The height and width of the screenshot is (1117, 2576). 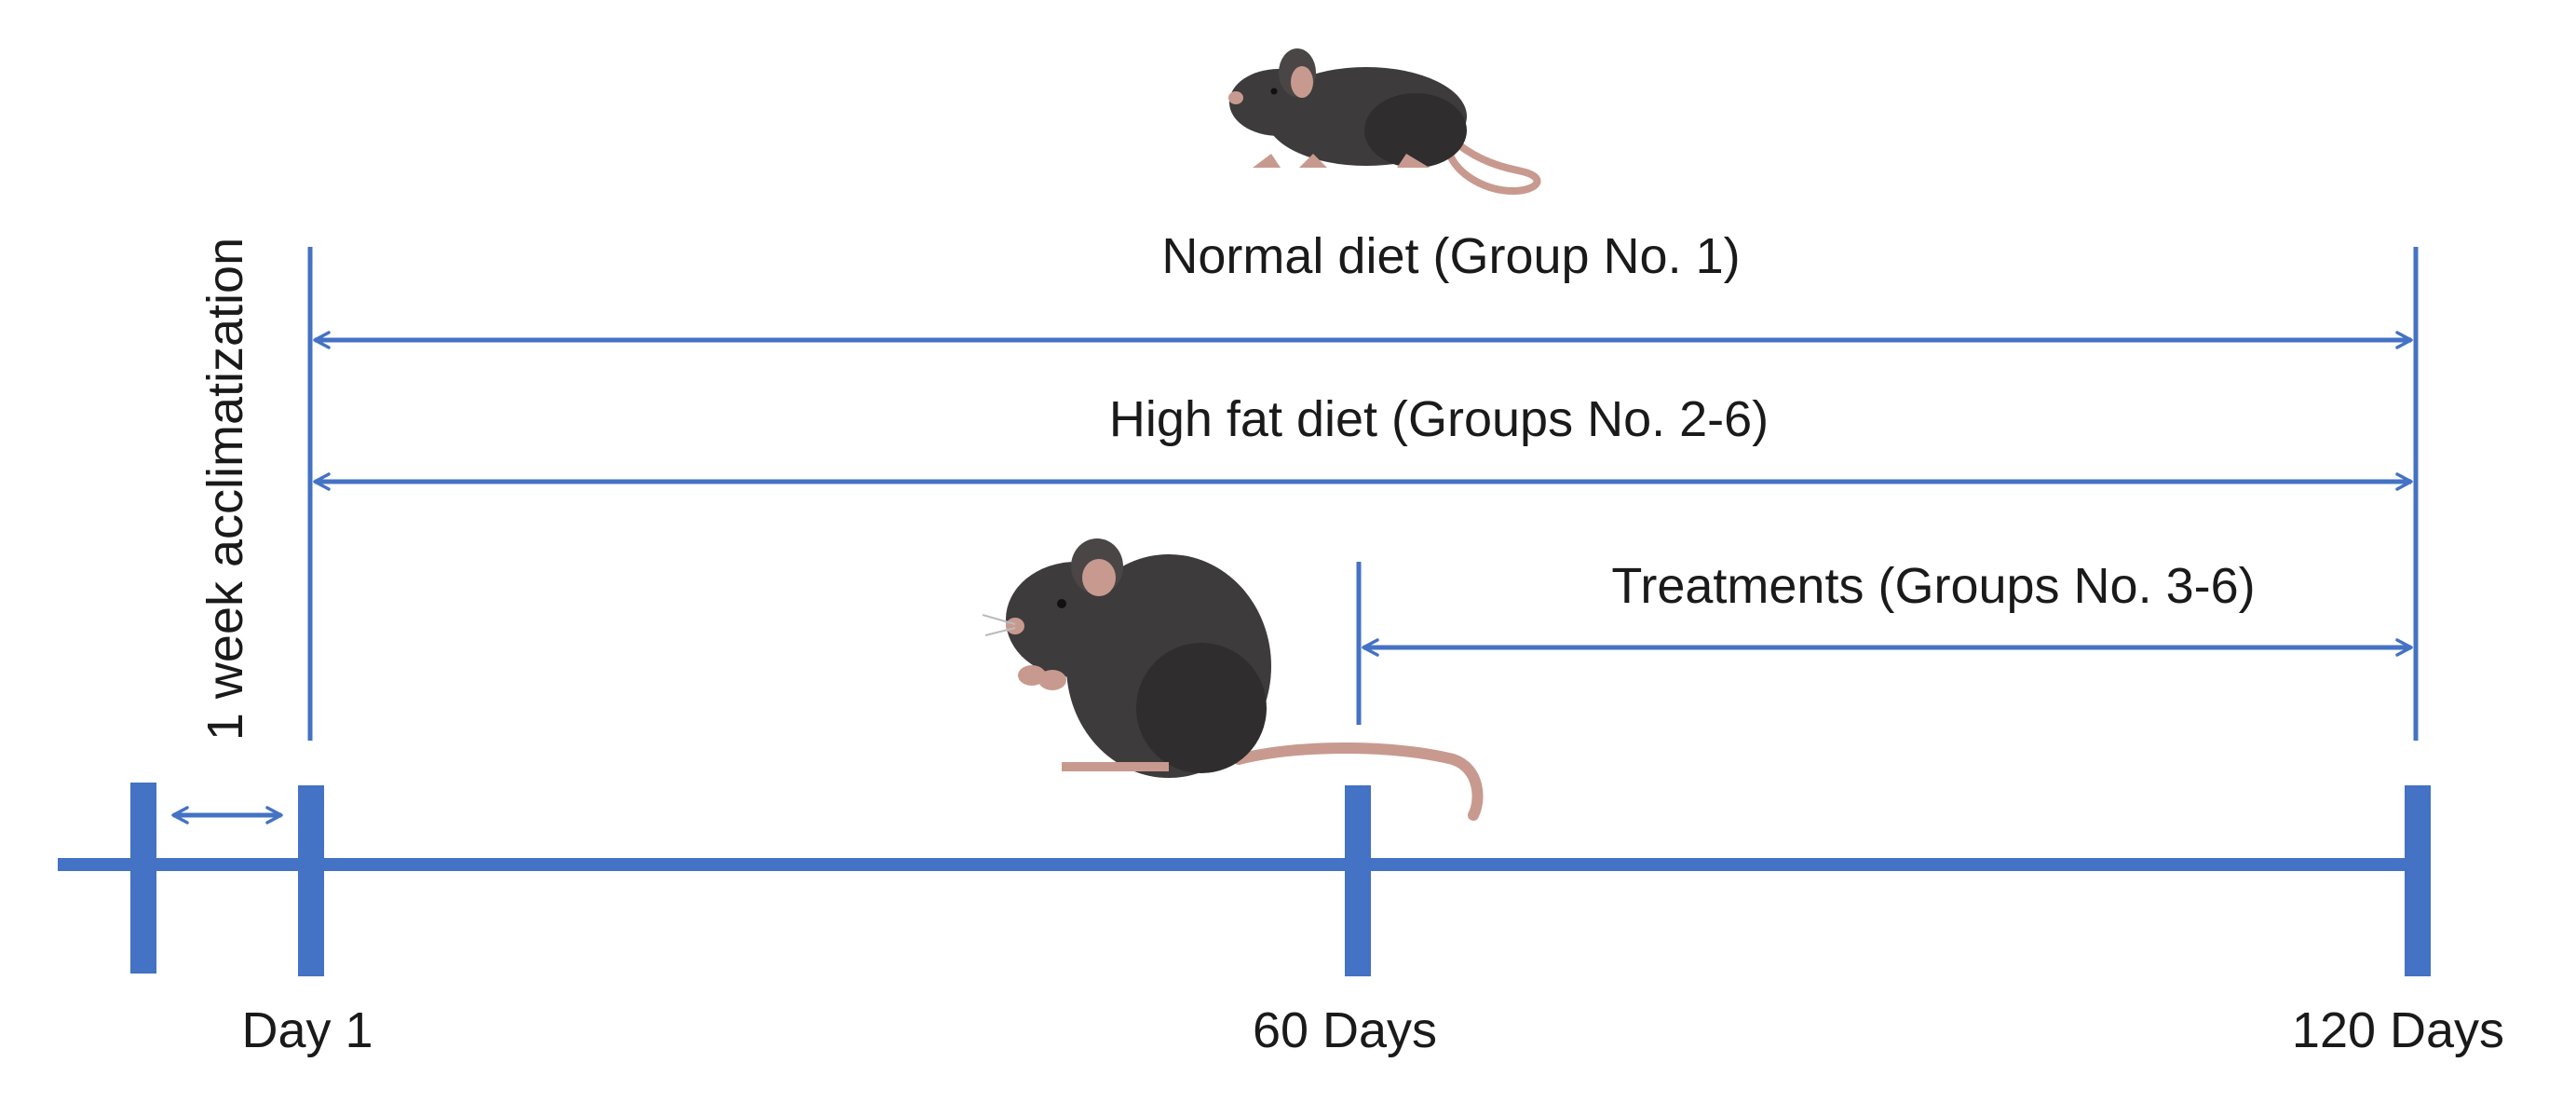 I want to click on label-acclimatization: 1 week acclimatization, so click(x=225, y=489).